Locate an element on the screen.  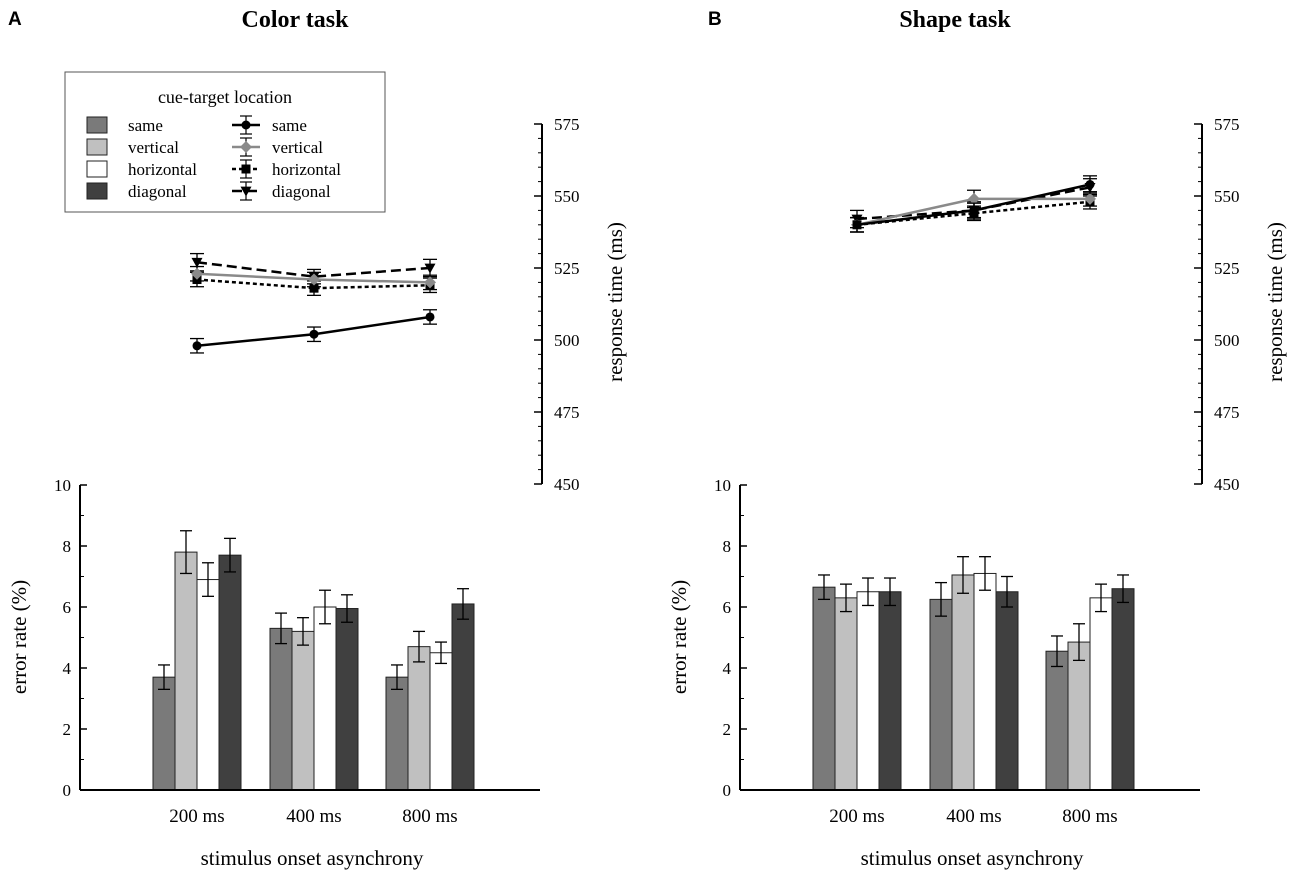
legend-box is located at coordinates (225, 142).